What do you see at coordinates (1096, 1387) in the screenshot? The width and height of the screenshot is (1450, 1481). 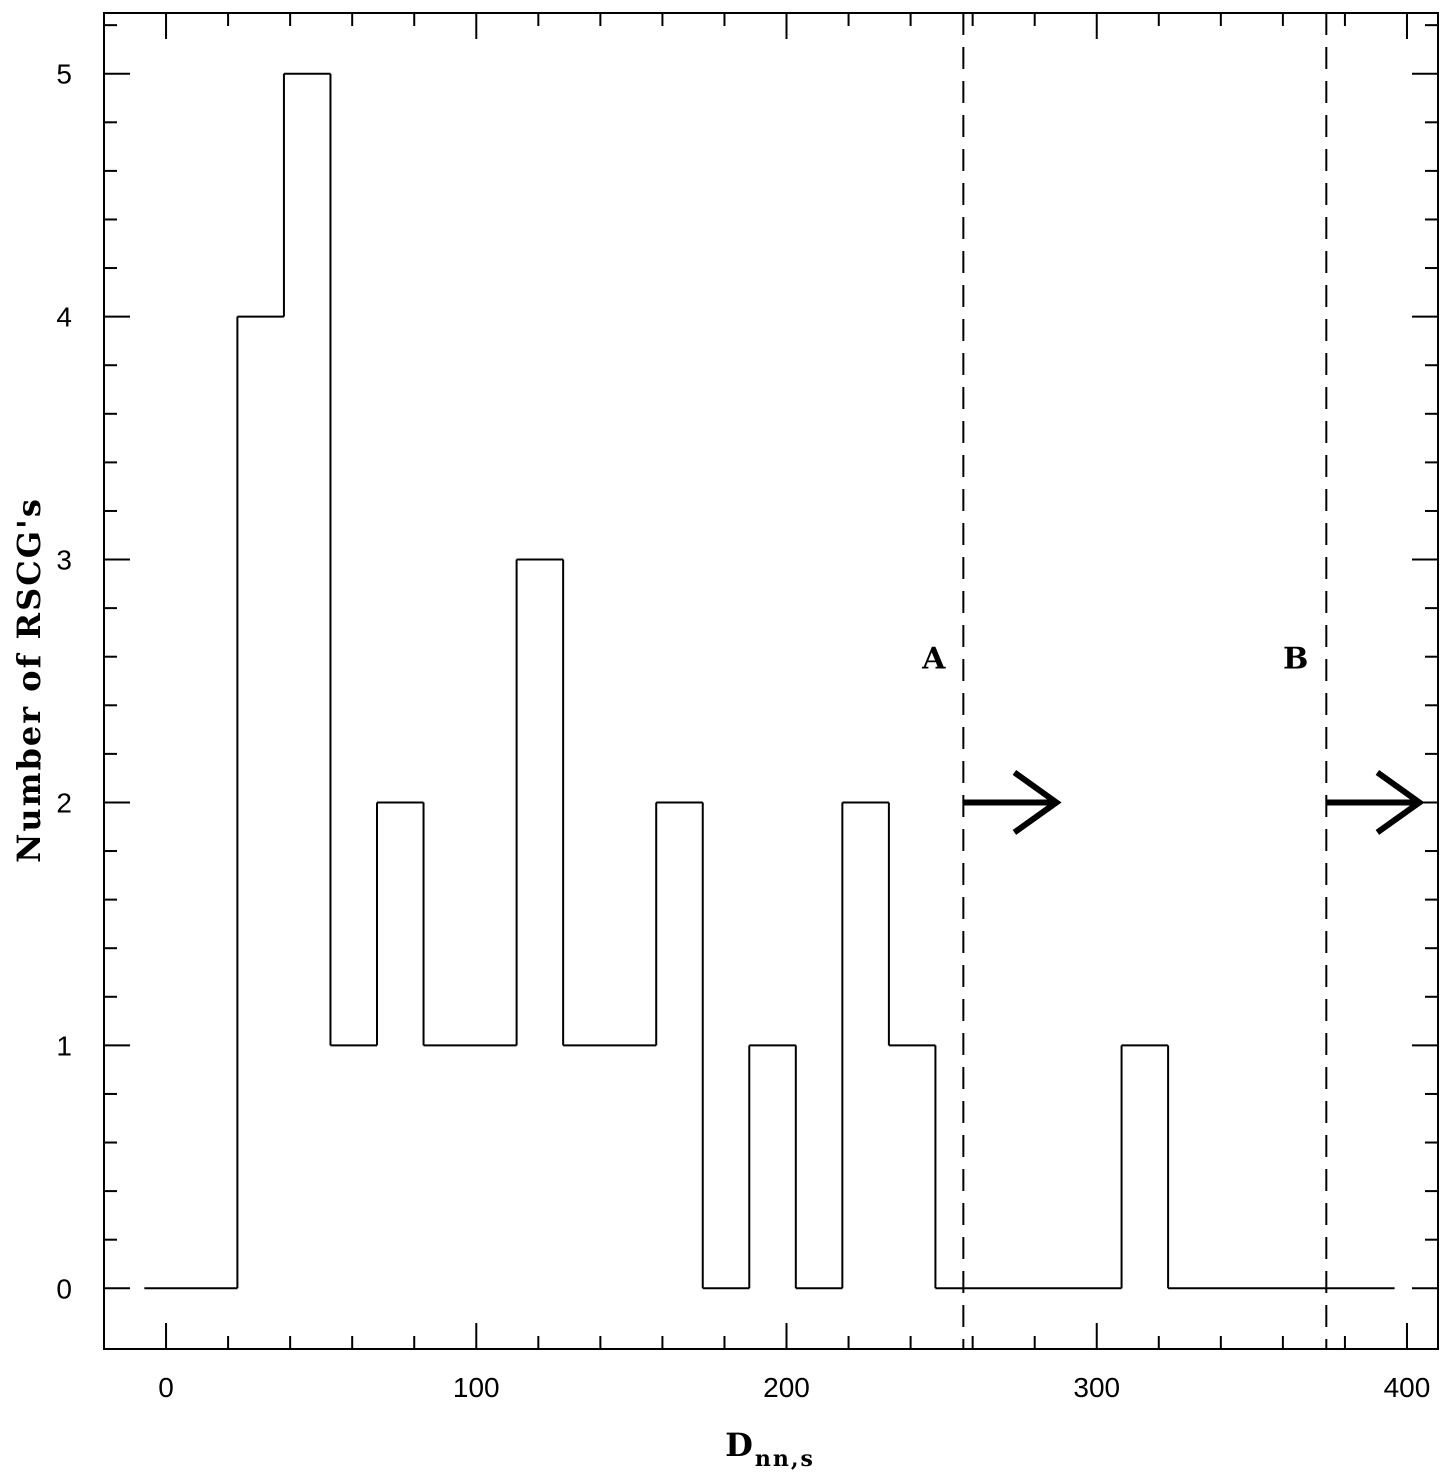 I see `x-tick-label: 300` at bounding box center [1096, 1387].